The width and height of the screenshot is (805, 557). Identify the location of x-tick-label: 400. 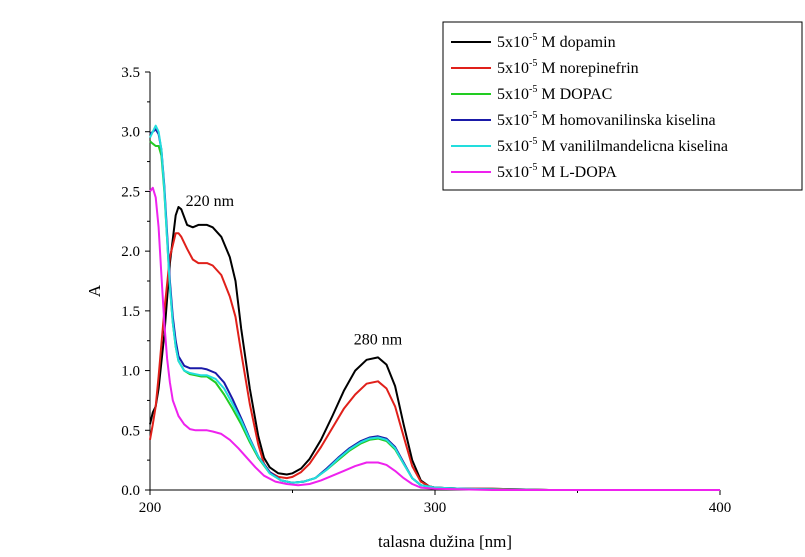
(720, 508).